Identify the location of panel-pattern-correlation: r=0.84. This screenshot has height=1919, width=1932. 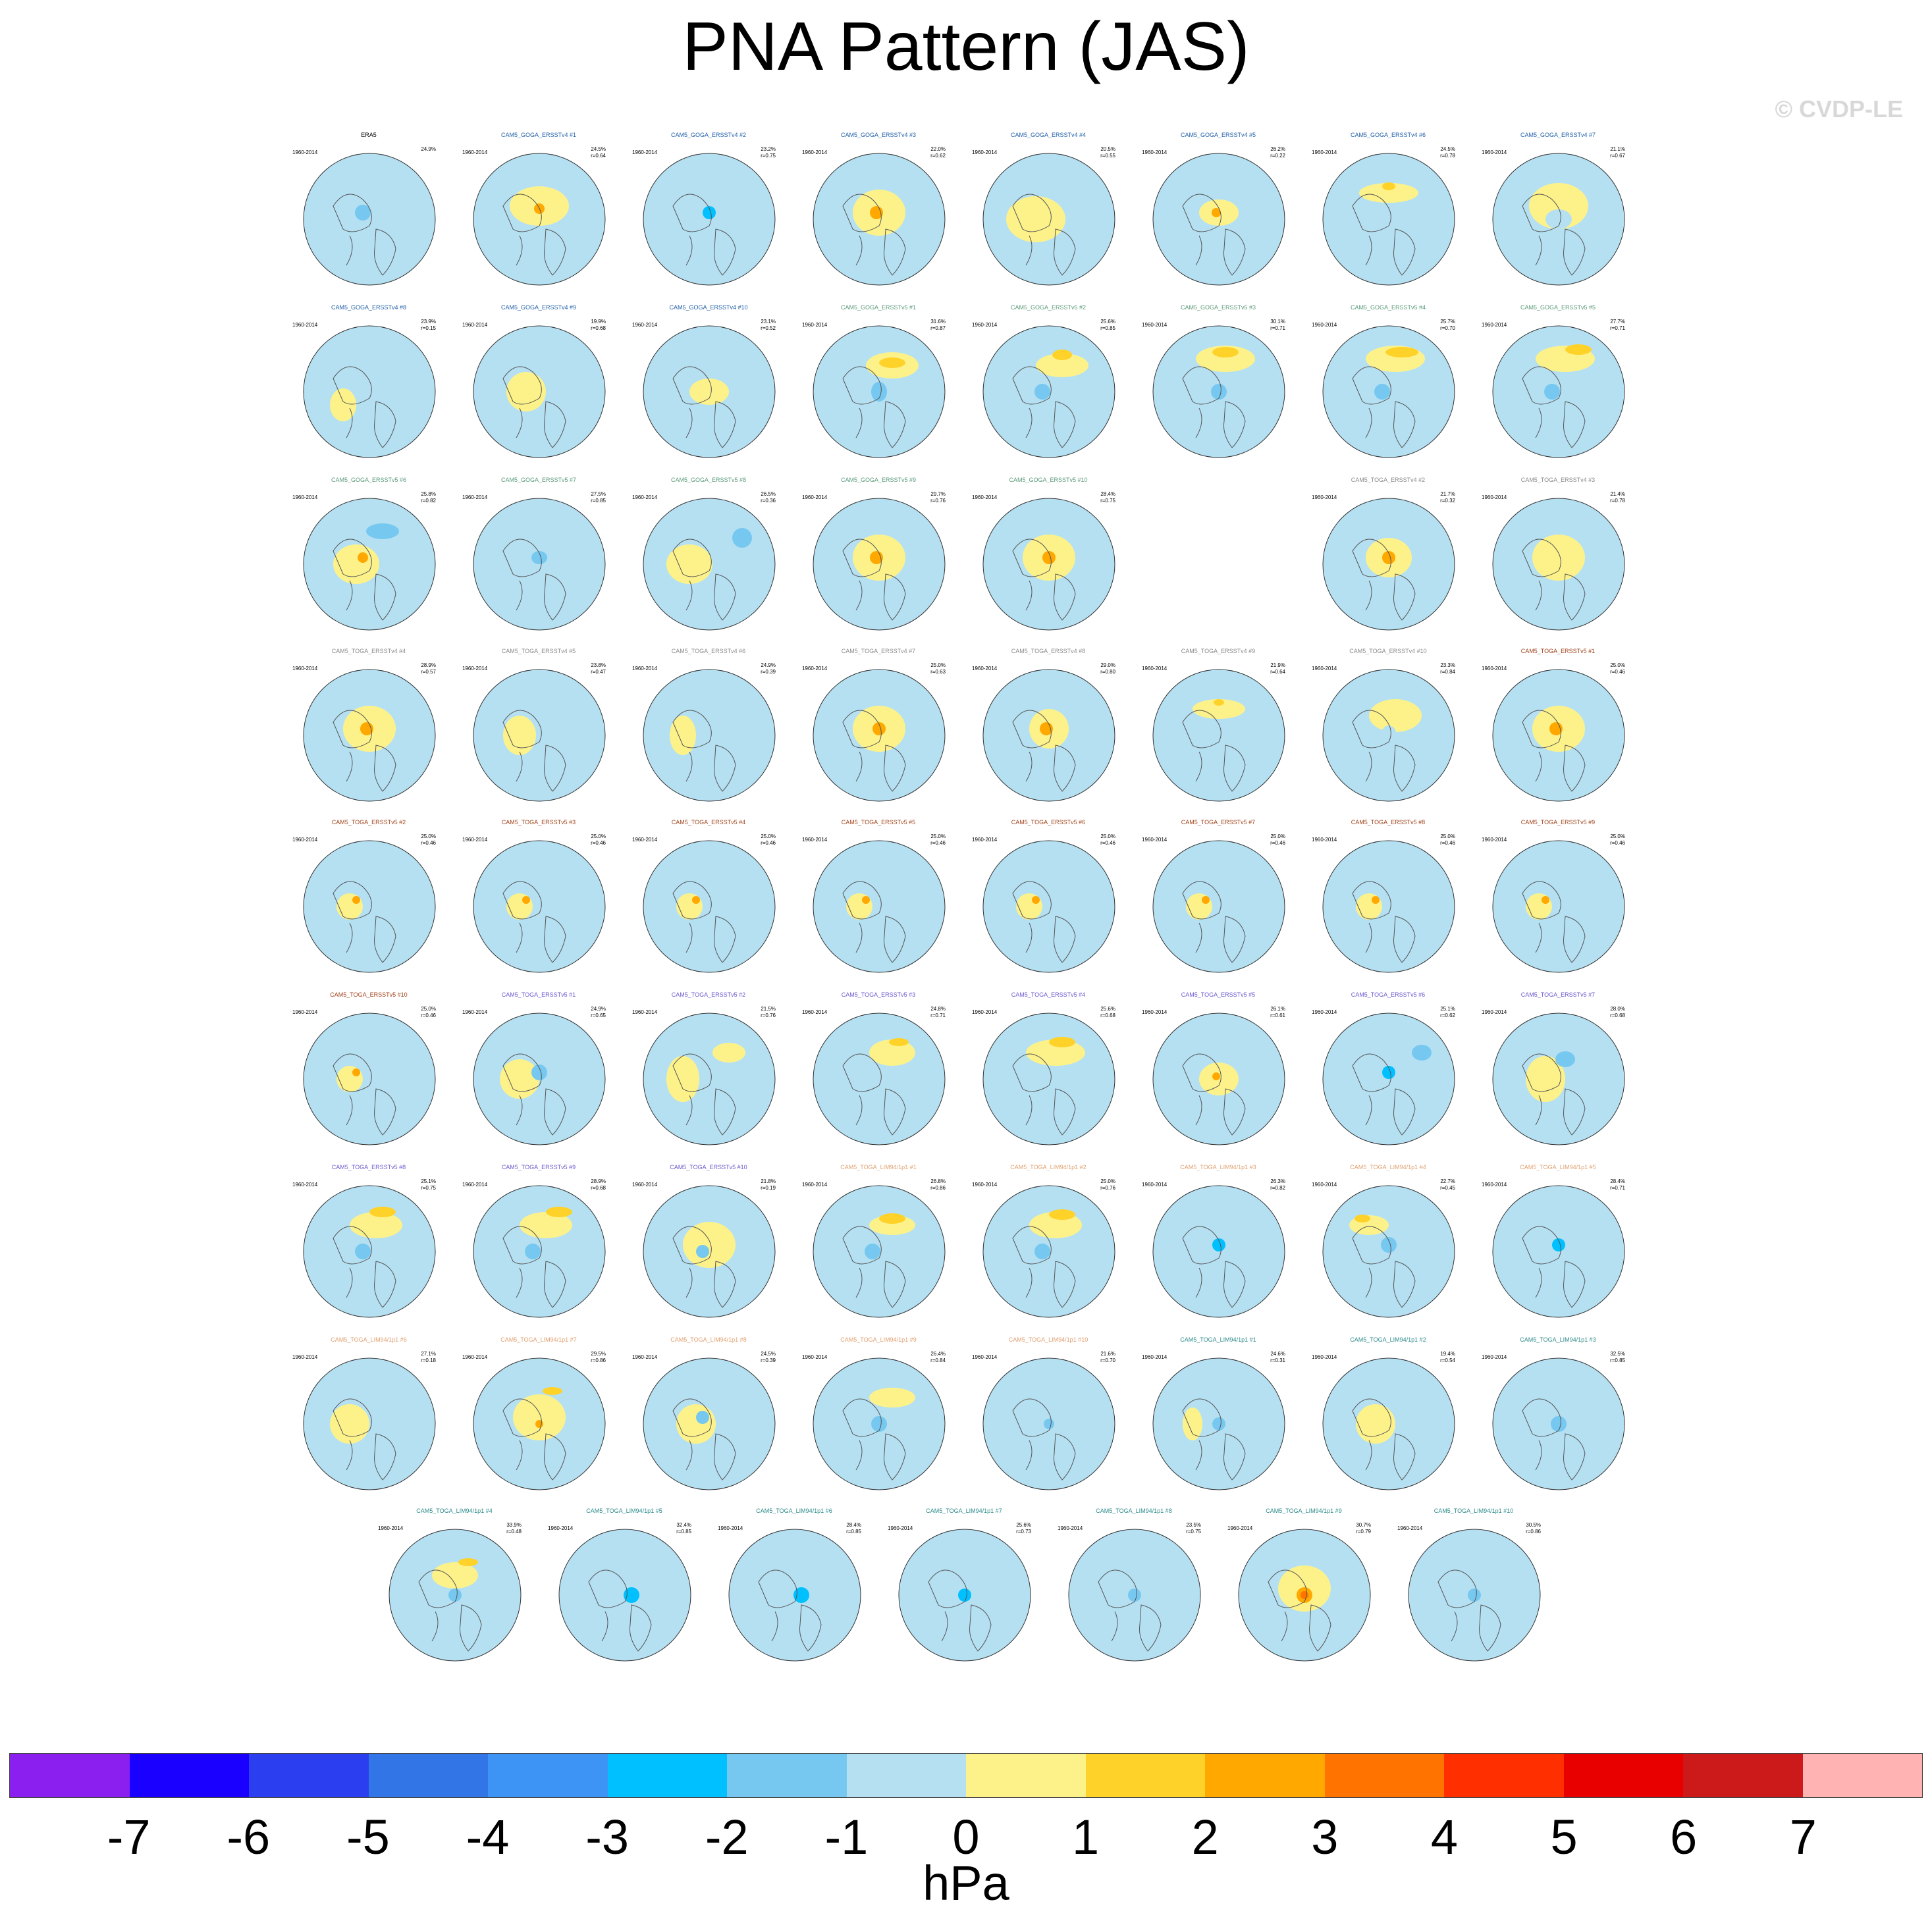
(938, 1360).